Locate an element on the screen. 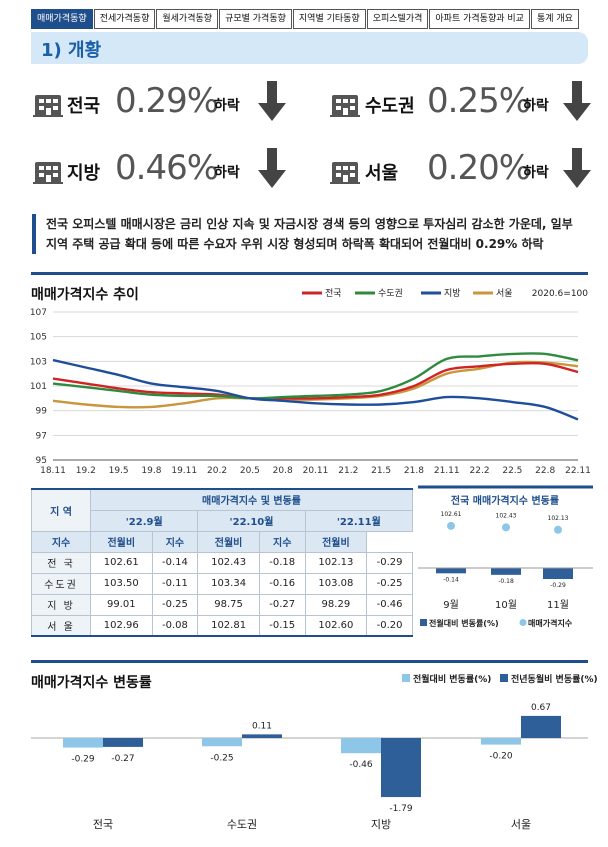 This screenshot has width=608, height=847. tab-7: 통계 개요 is located at coordinates (554, 19).